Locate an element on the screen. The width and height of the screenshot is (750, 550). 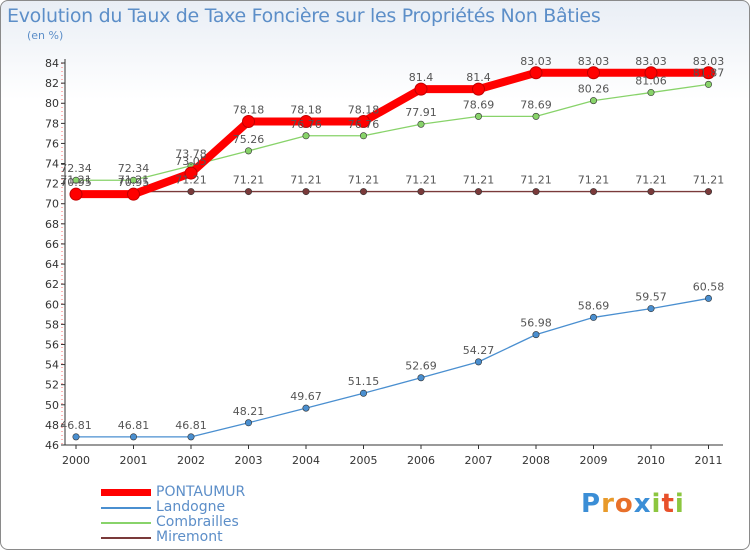
legend-label: Combrailles is located at coordinates (197, 522).